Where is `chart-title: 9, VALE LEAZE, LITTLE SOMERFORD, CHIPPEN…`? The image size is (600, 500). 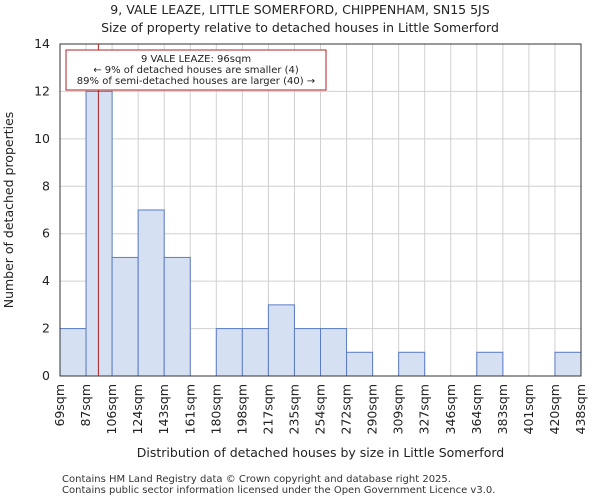 chart-title: 9, VALE LEAZE, LITTLE SOMERFORD, CHIPPEN… is located at coordinates (299, 9).